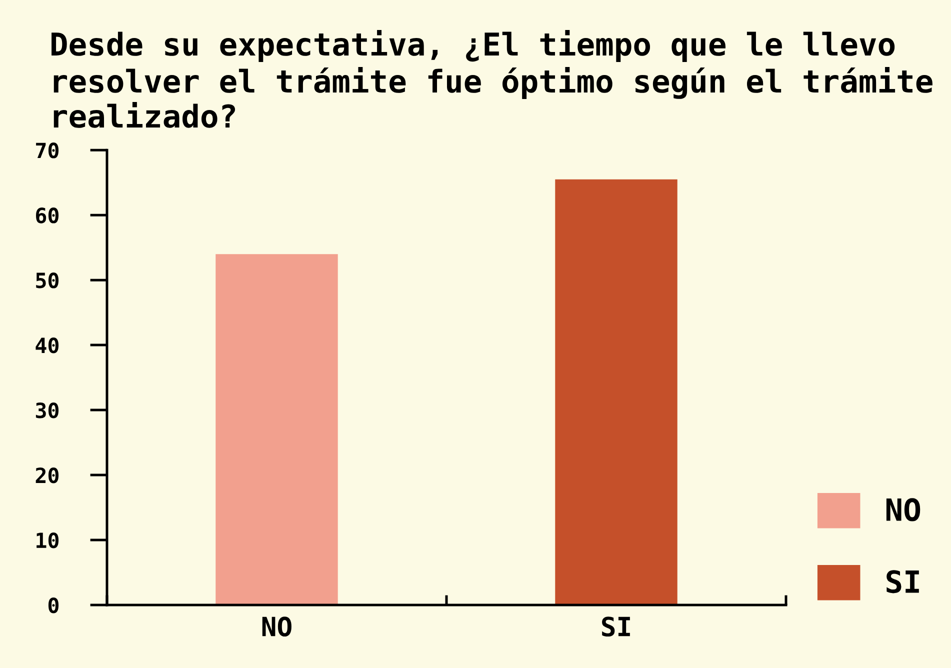 This screenshot has width=951, height=668. Describe the element at coordinates (903, 510) in the screenshot. I see `legend-label: NO` at that location.